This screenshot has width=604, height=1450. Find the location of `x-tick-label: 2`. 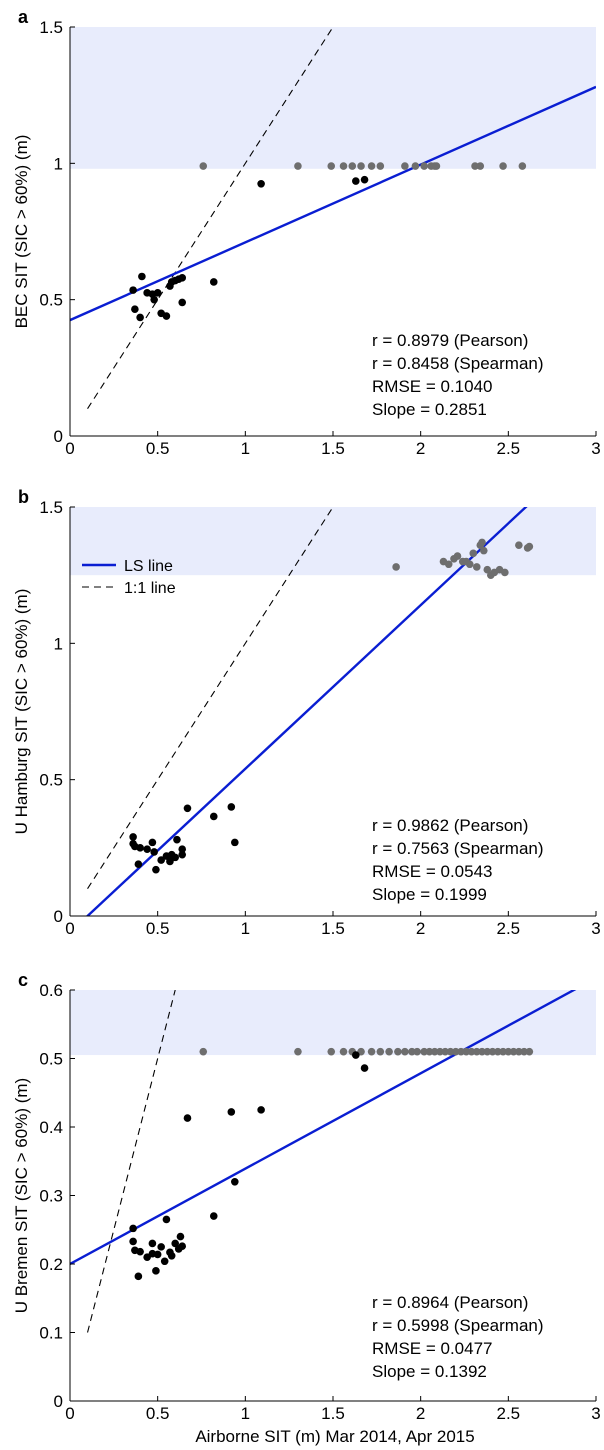

x-tick-label: 2 is located at coordinates (420, 1413).